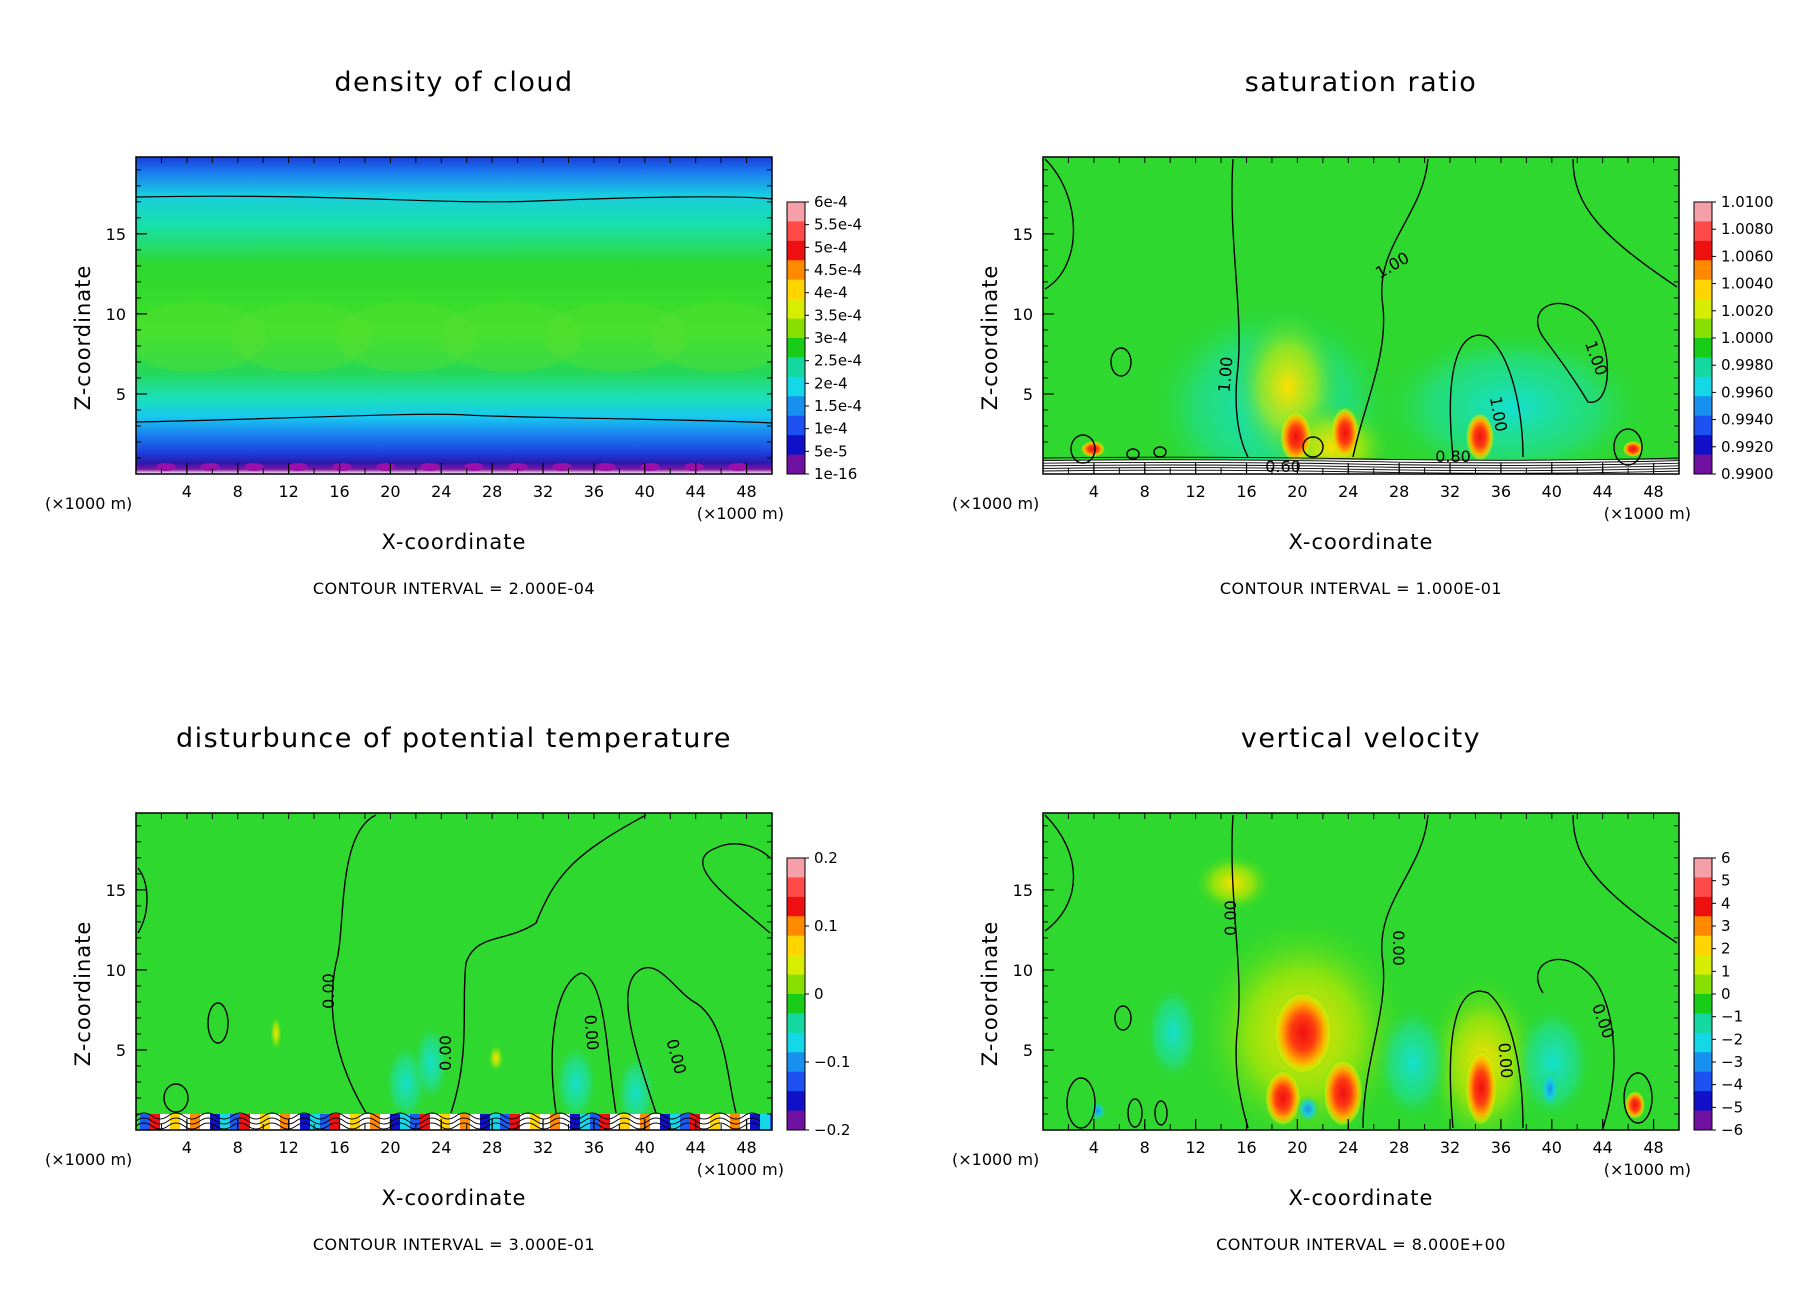 The height and width of the screenshot is (1308, 1808). I want to click on contour-label: 0.80, so click(1453, 456).